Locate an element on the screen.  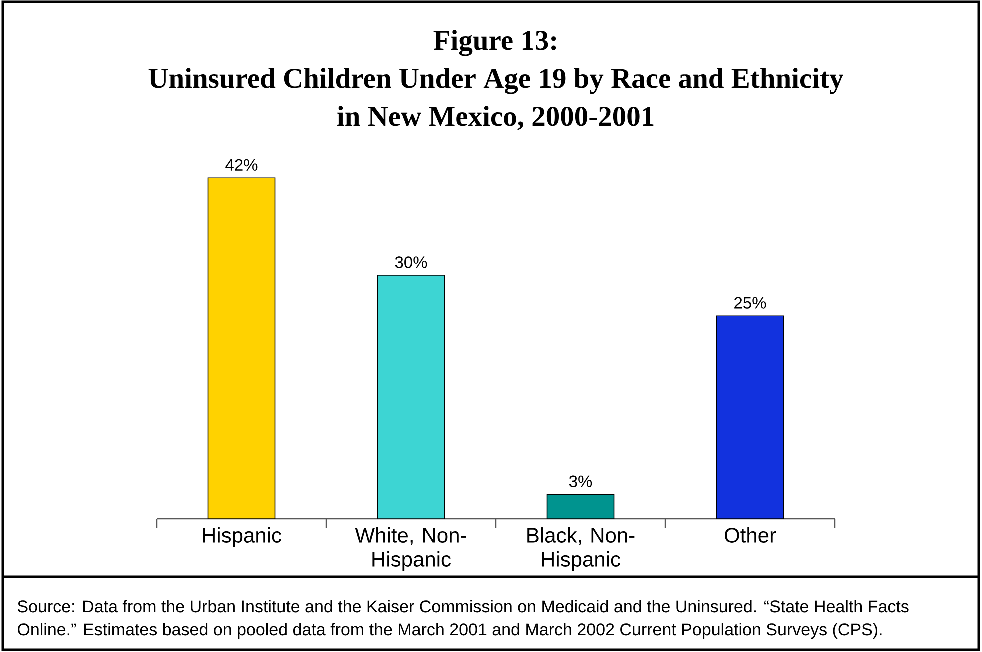
x-tick-label: Black, Non-Hispanic is located at coordinates (581, 550).